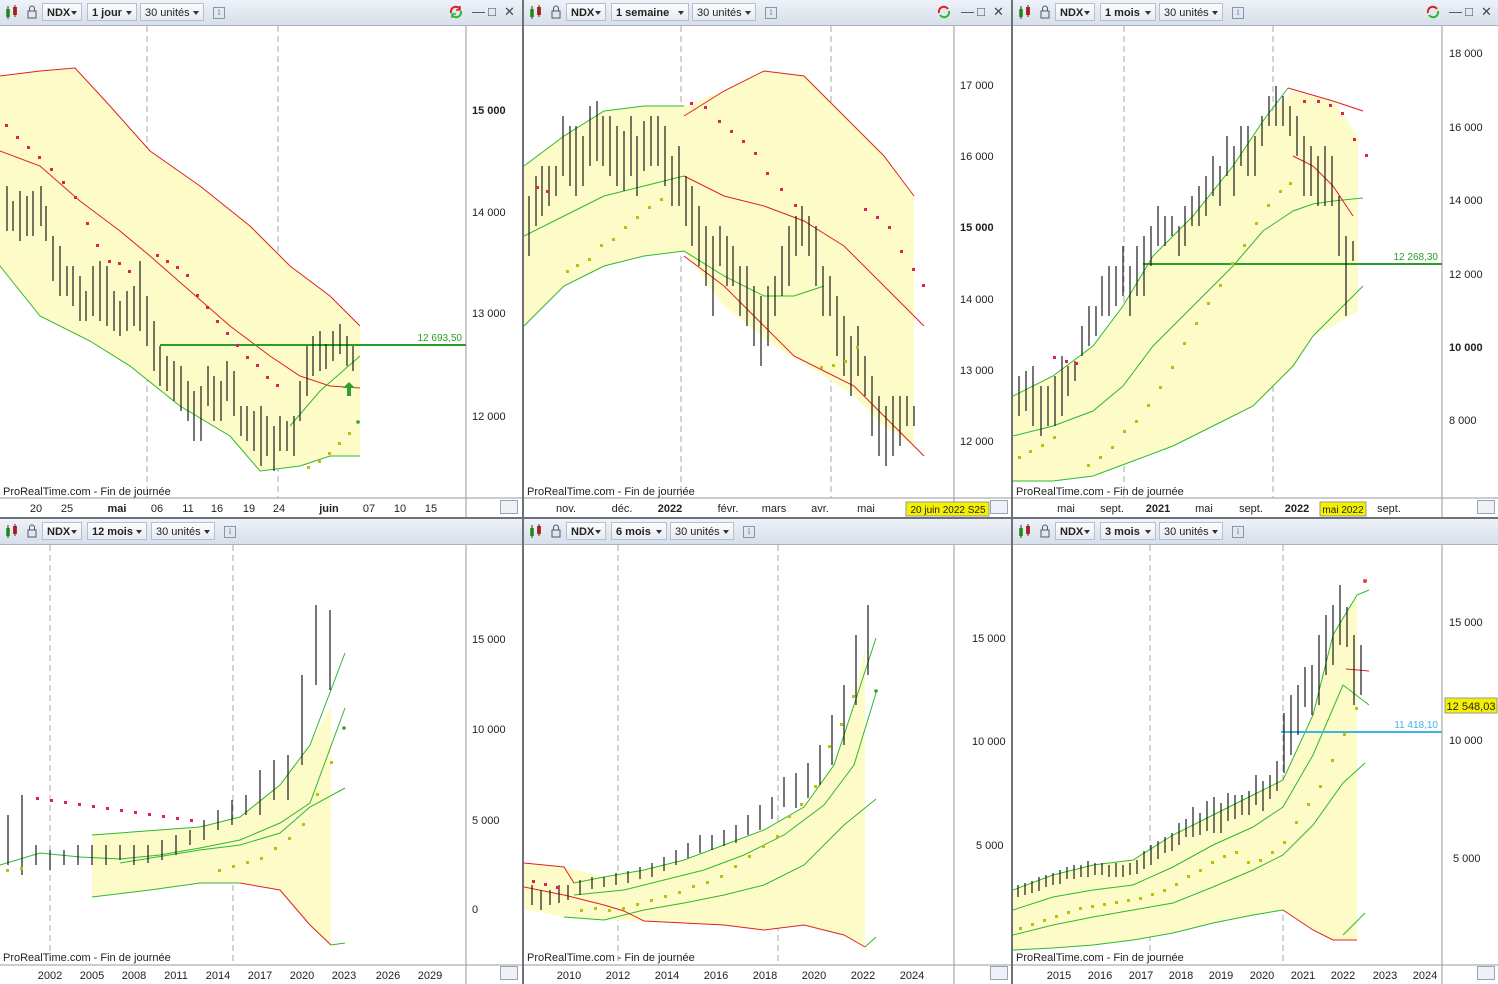 Image resolution: width=1498 pixels, height=984 pixels. What do you see at coordinates (489, 213) in the screenshot?
I see `svg-text: 14 000` at bounding box center [489, 213].